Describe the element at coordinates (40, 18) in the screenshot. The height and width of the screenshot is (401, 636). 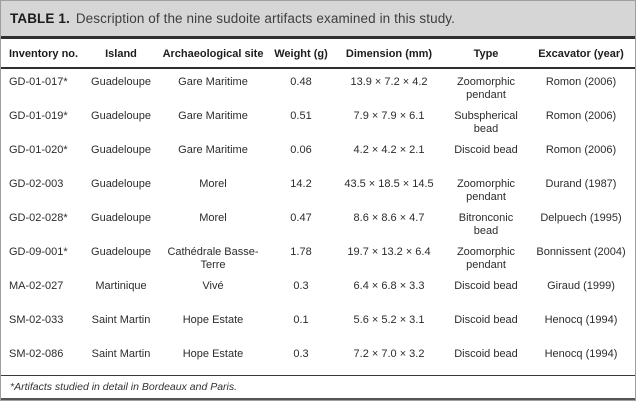
I see `table-number: TABLE 1.` at that location.